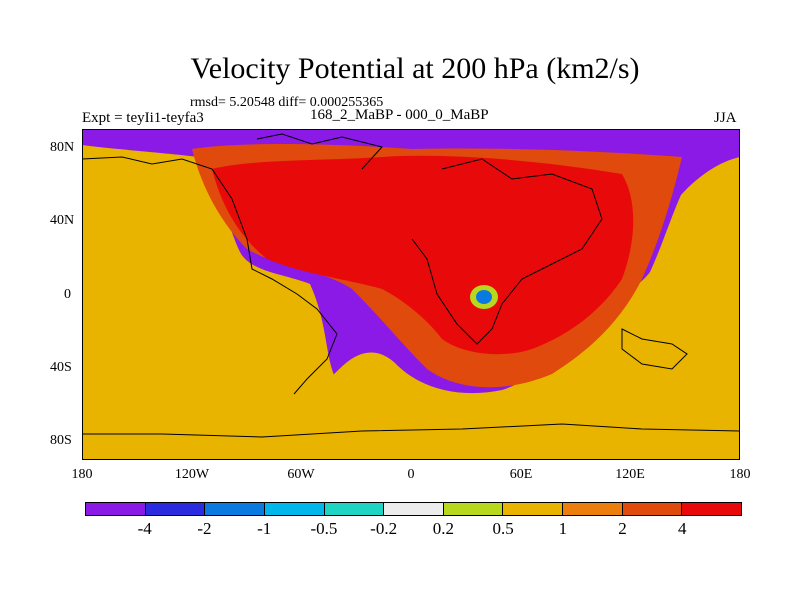 The width and height of the screenshot is (800, 600). I want to click on lon-tick-label: 60W, so click(301, 474).